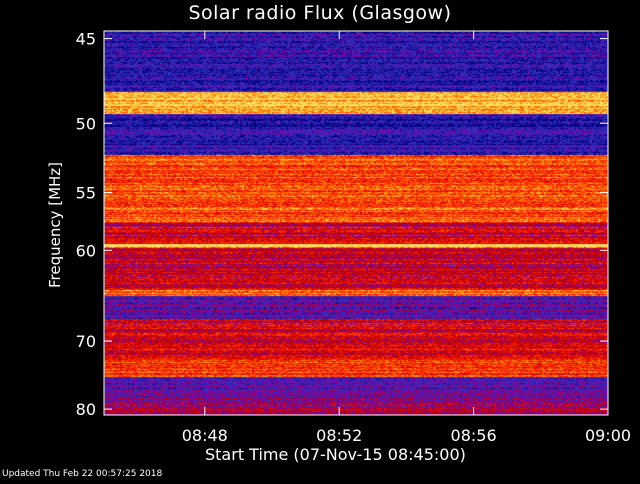  Describe the element at coordinates (82, 474) in the screenshot. I see `updated-timestamp: Updated Thu Feb 22 00:57:25 2018` at that location.